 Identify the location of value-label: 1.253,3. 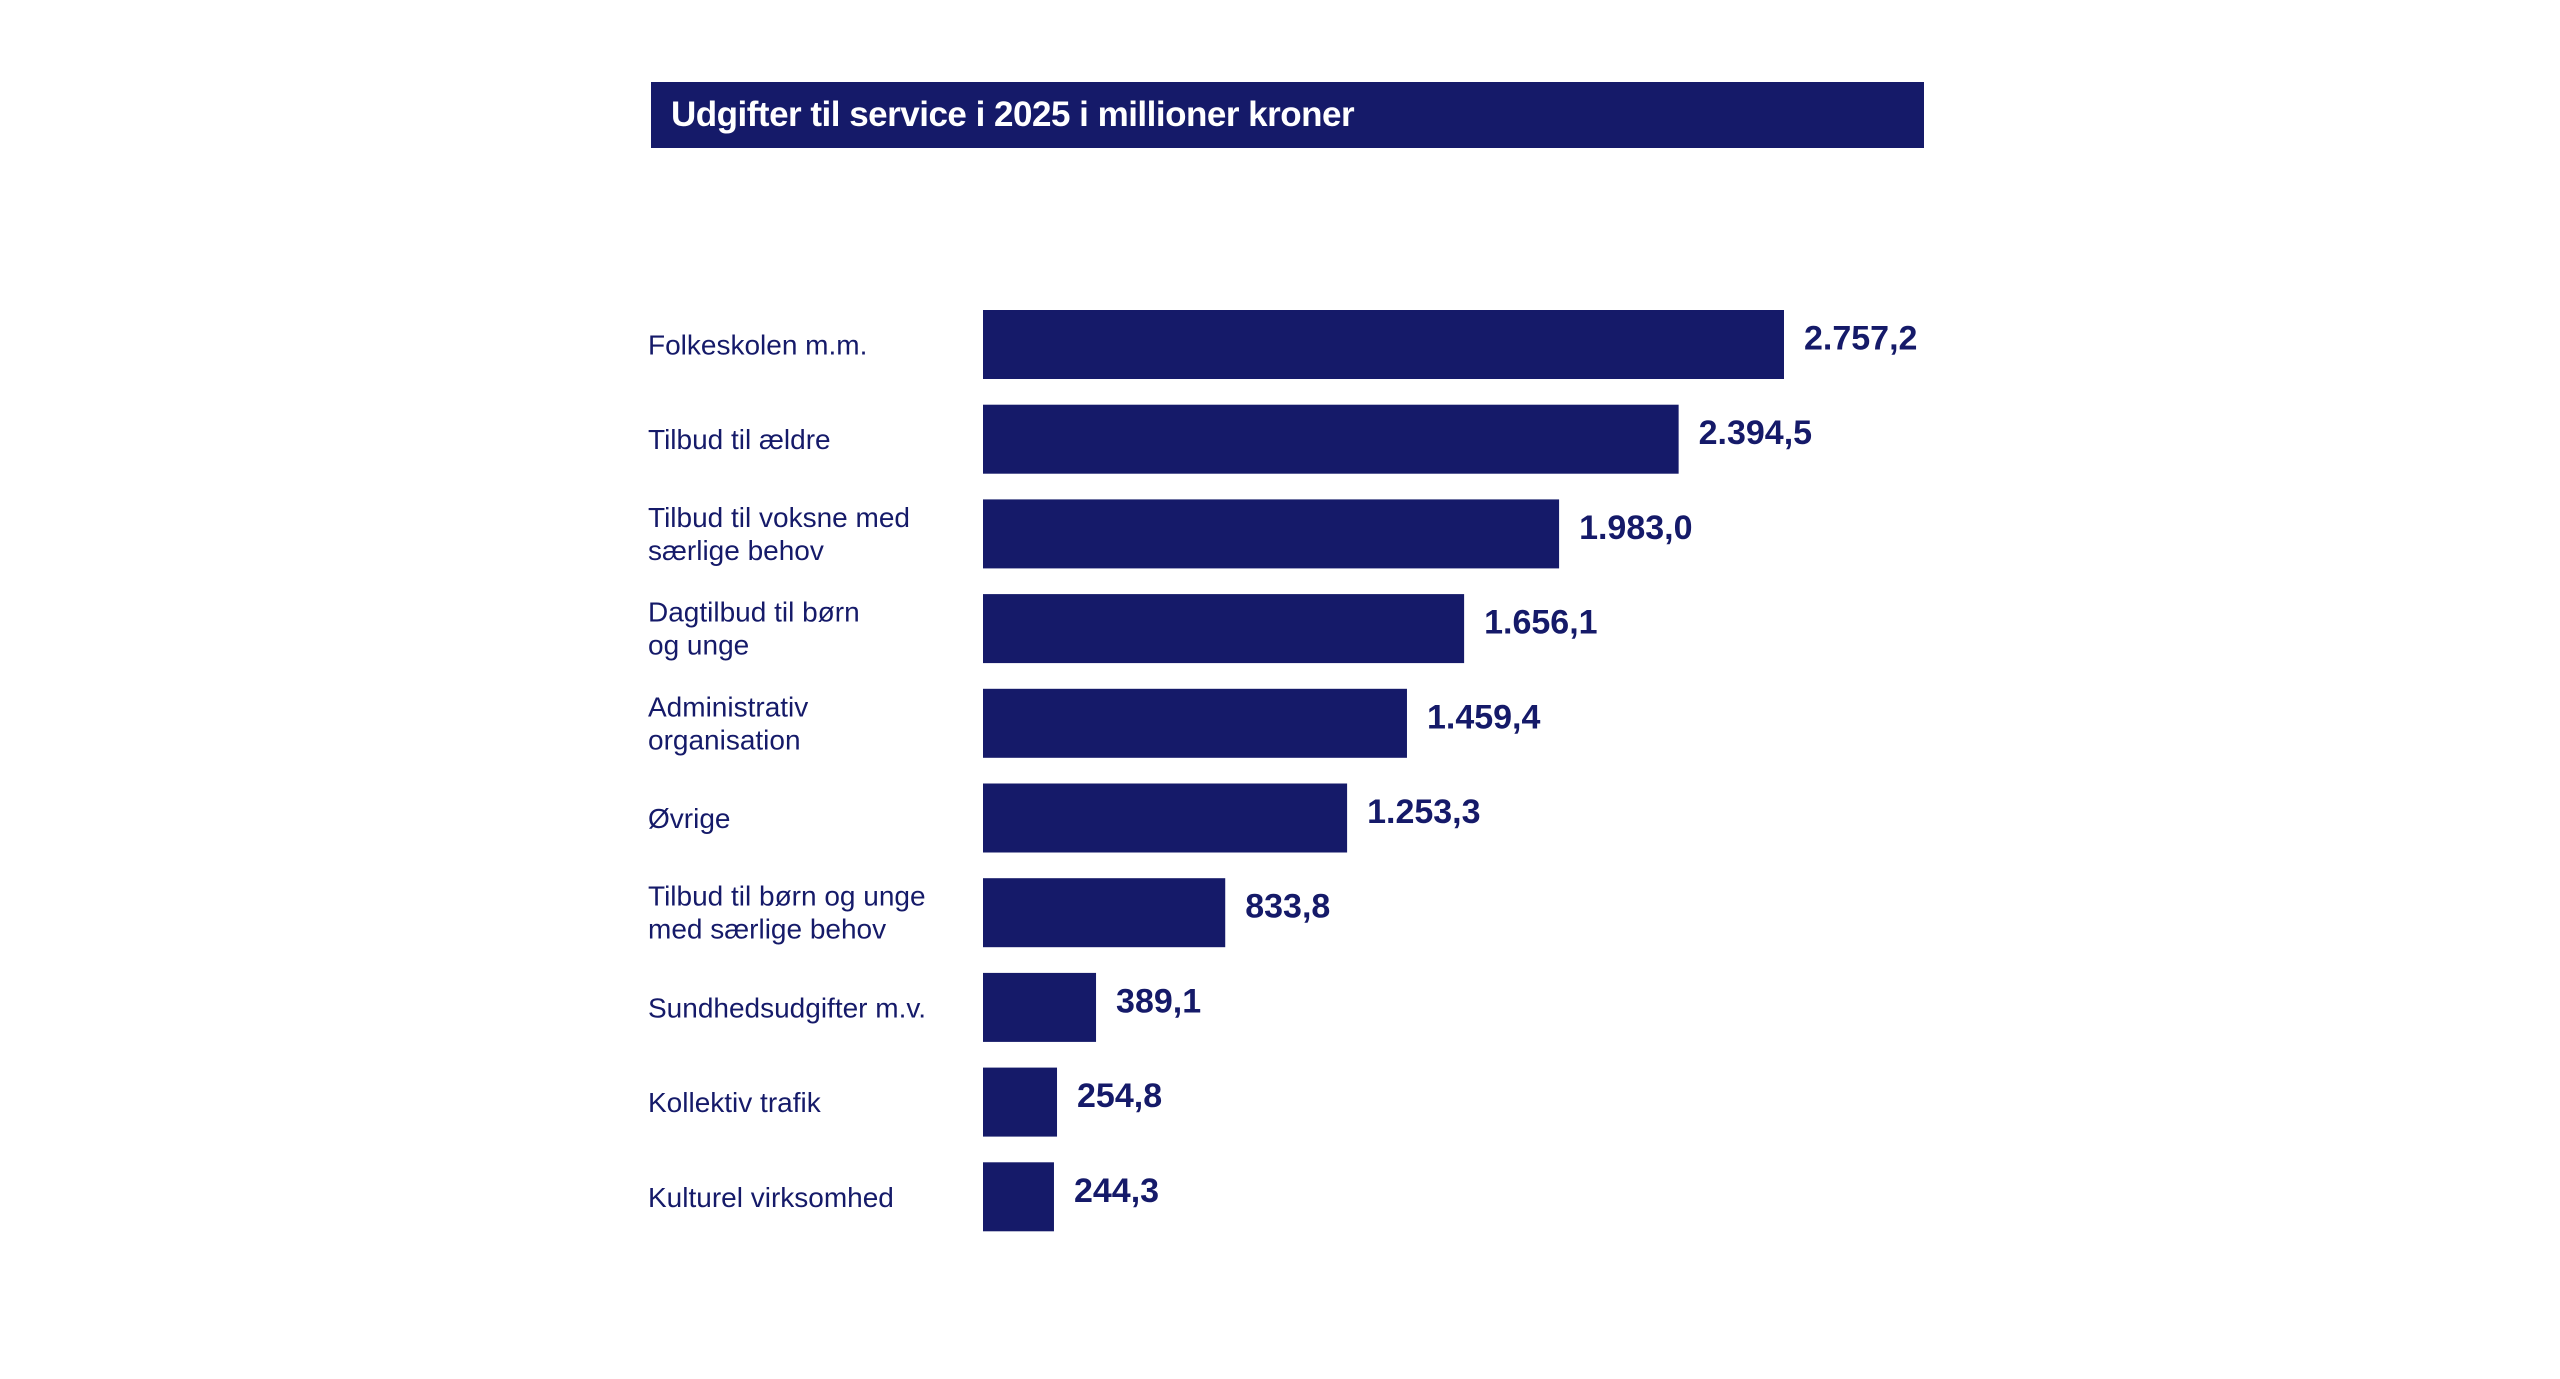
(1423, 812).